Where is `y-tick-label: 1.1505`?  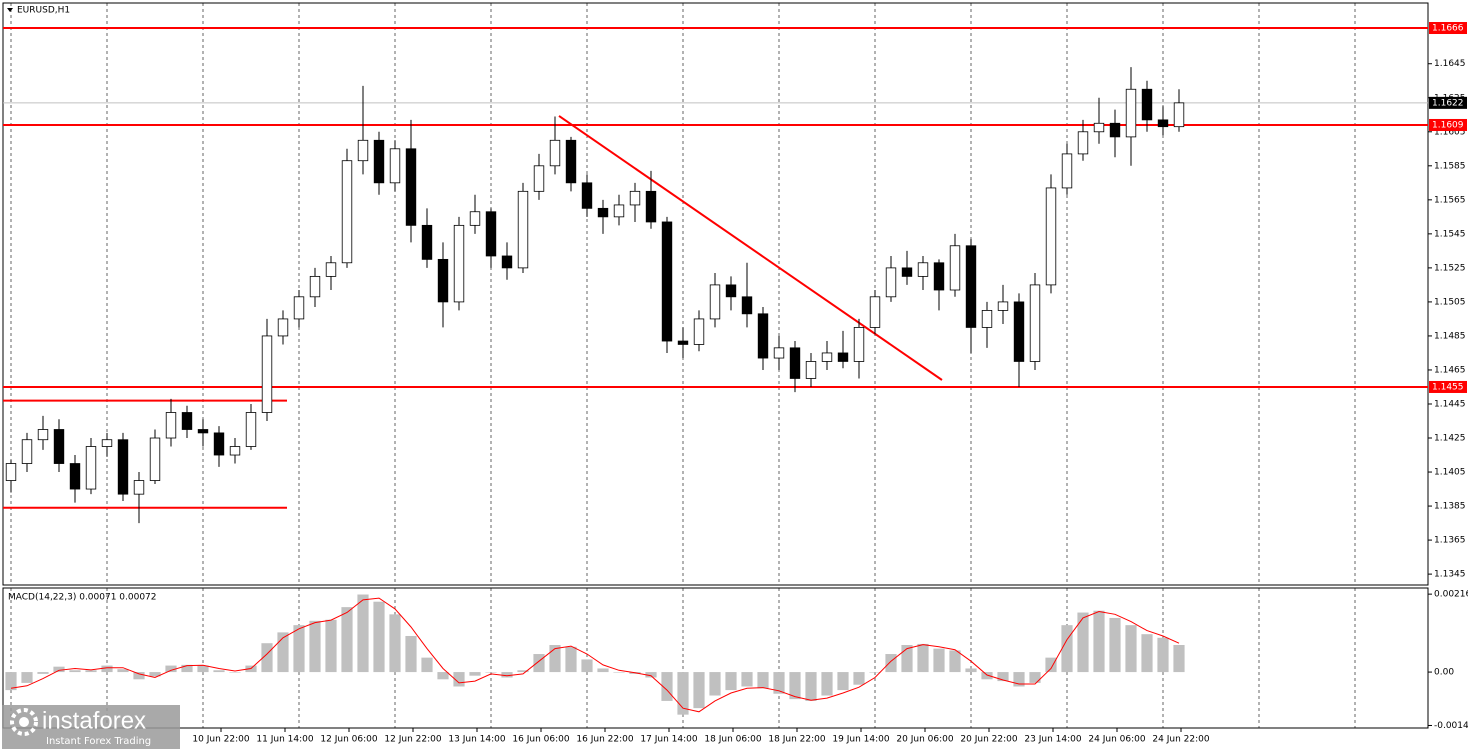
y-tick-label: 1.1505 is located at coordinates (1450, 302).